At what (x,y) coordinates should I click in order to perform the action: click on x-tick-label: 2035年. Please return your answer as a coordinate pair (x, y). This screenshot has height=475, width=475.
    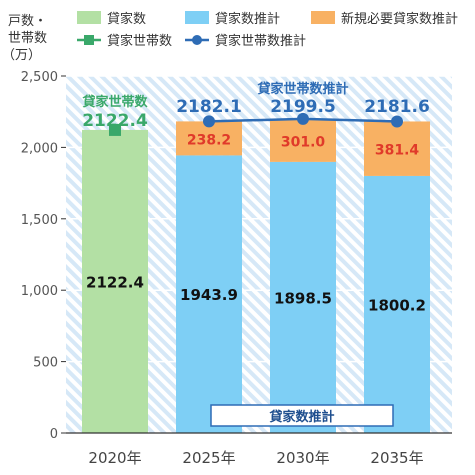
    Looking at the image, I should click on (396, 458).